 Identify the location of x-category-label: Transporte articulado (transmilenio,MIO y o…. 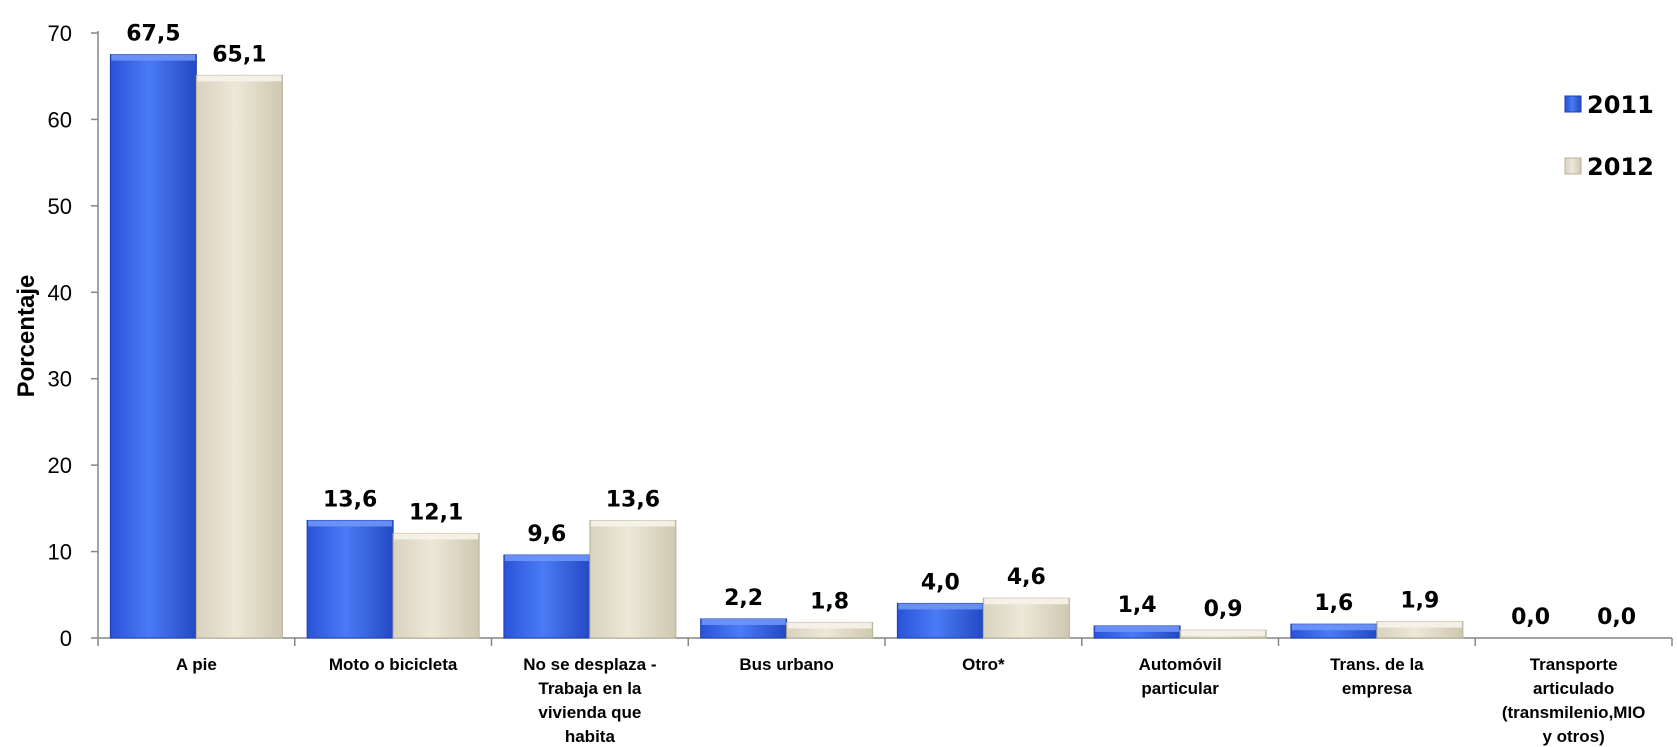
(1574, 700).